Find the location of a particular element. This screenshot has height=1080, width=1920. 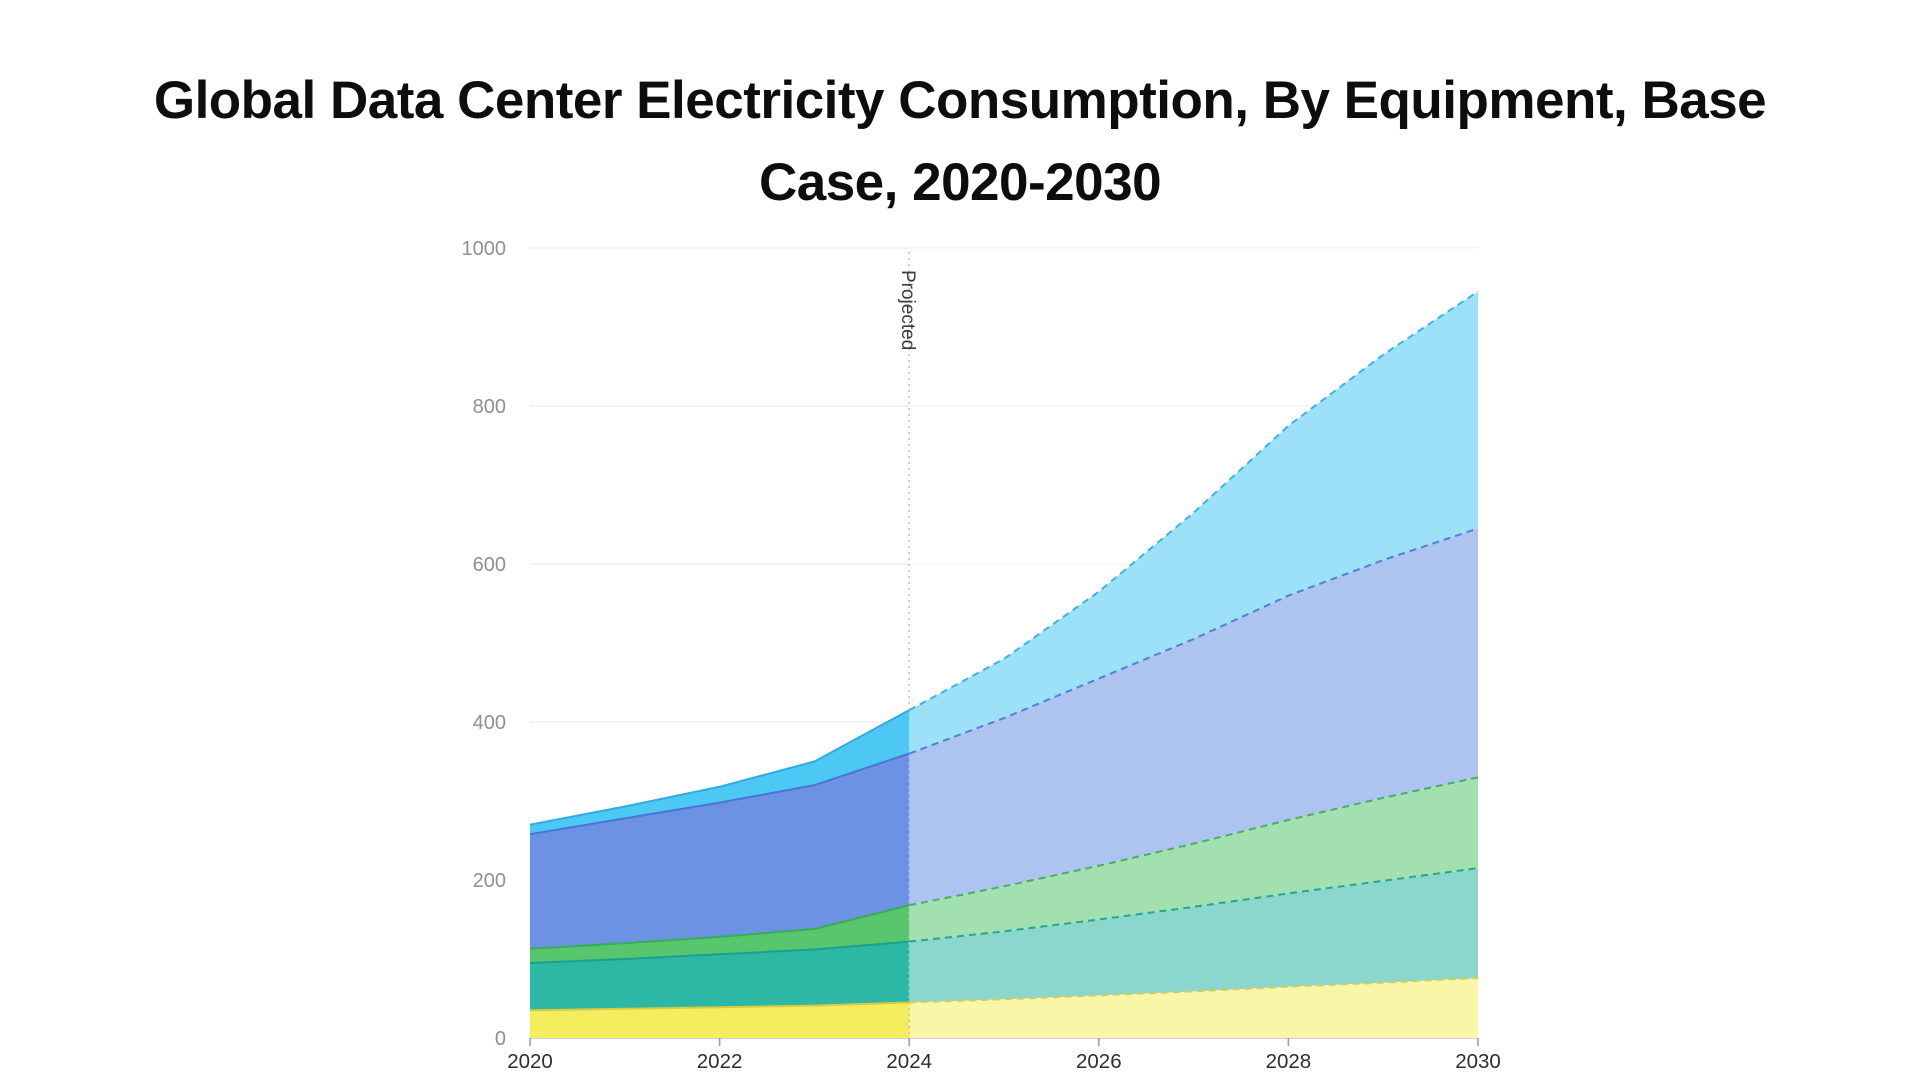

edge-dashed-yellow-bottom-band is located at coordinates (1194, 990).